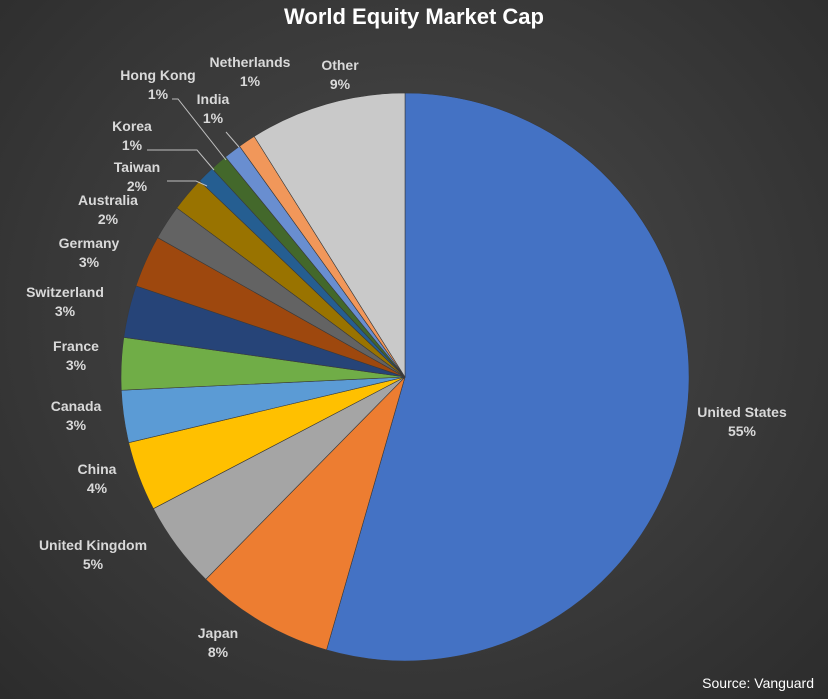  Describe the element at coordinates (742, 431) in the screenshot. I see `slice-label-value: 55%` at that location.